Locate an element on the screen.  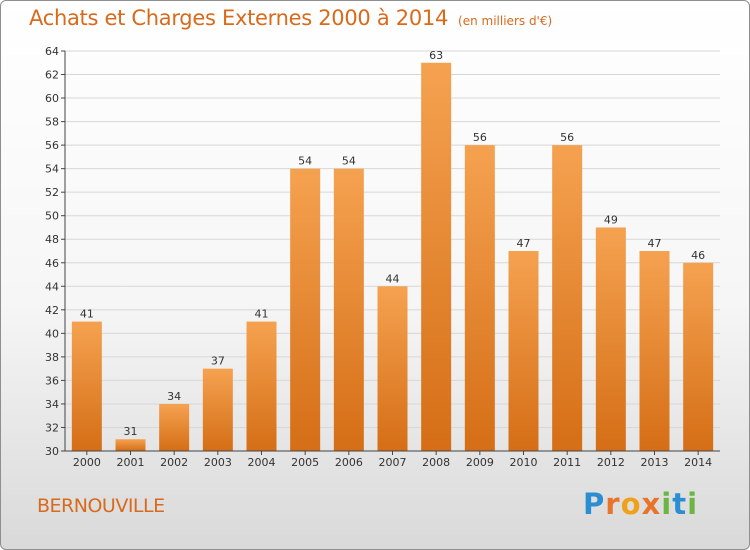
y-tick-label: 30 is located at coordinates (52, 451).